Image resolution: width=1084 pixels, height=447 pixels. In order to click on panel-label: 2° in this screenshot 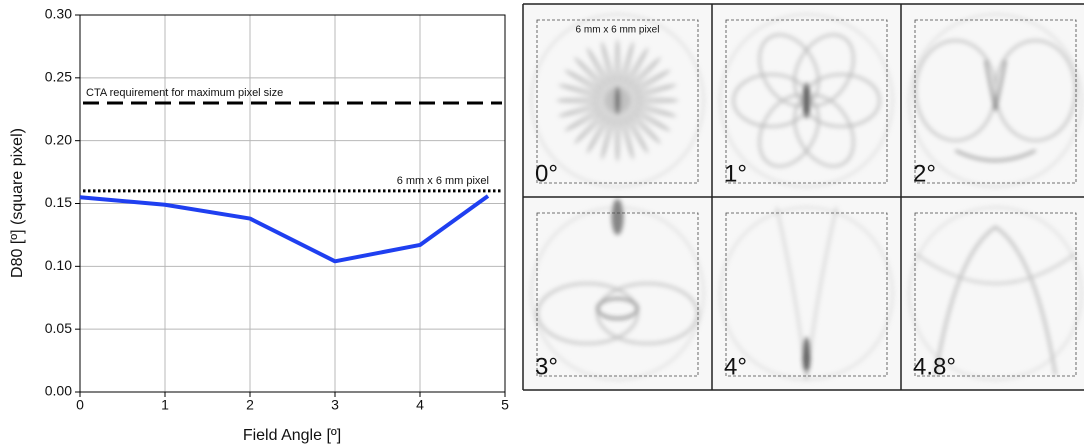, I will do `click(924, 173)`.